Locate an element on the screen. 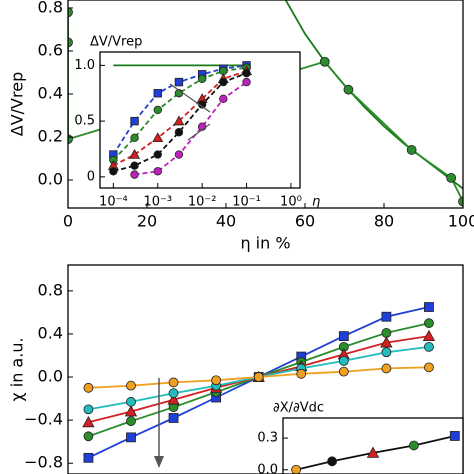 This screenshot has height=474, width=474. x-tick-label: 20 is located at coordinates (147, 221).